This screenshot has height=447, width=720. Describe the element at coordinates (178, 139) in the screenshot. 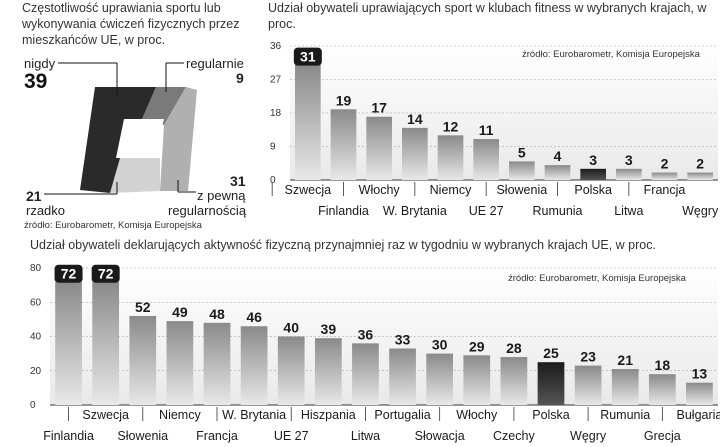

I see `slice-some-regularity` at that location.